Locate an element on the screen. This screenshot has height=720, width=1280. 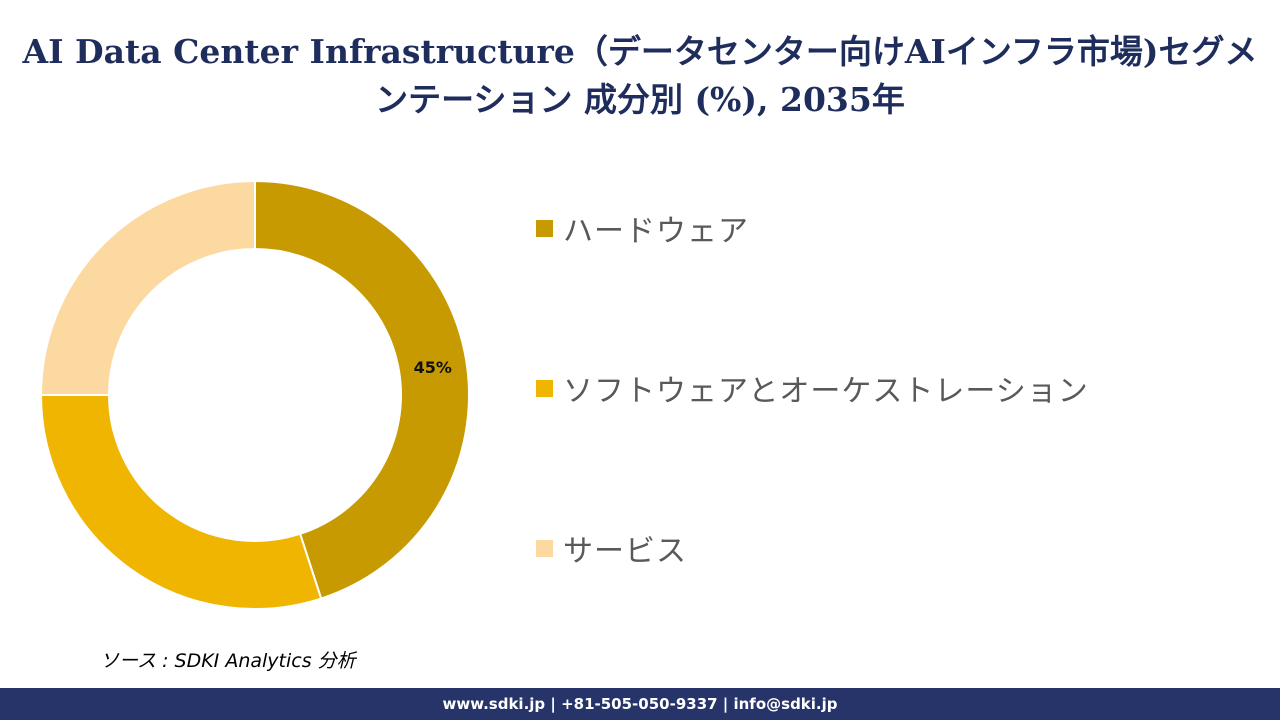
legend-item-2: ソフトウェアとオーケストレーション is located at coordinates (812, 388).